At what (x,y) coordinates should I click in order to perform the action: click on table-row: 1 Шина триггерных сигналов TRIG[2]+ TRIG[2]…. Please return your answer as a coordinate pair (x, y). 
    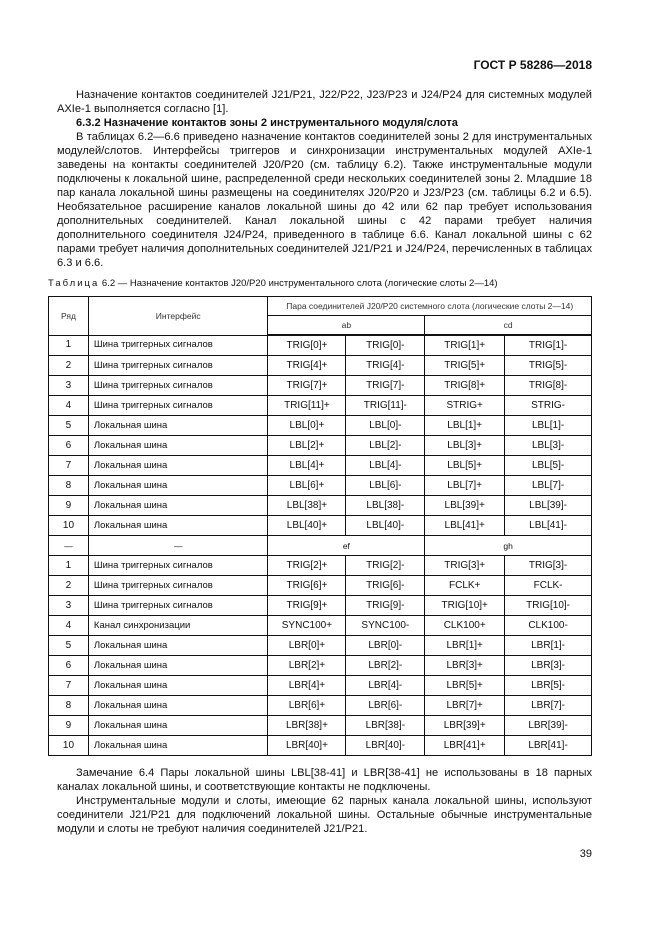
    Looking at the image, I should click on (320, 565).